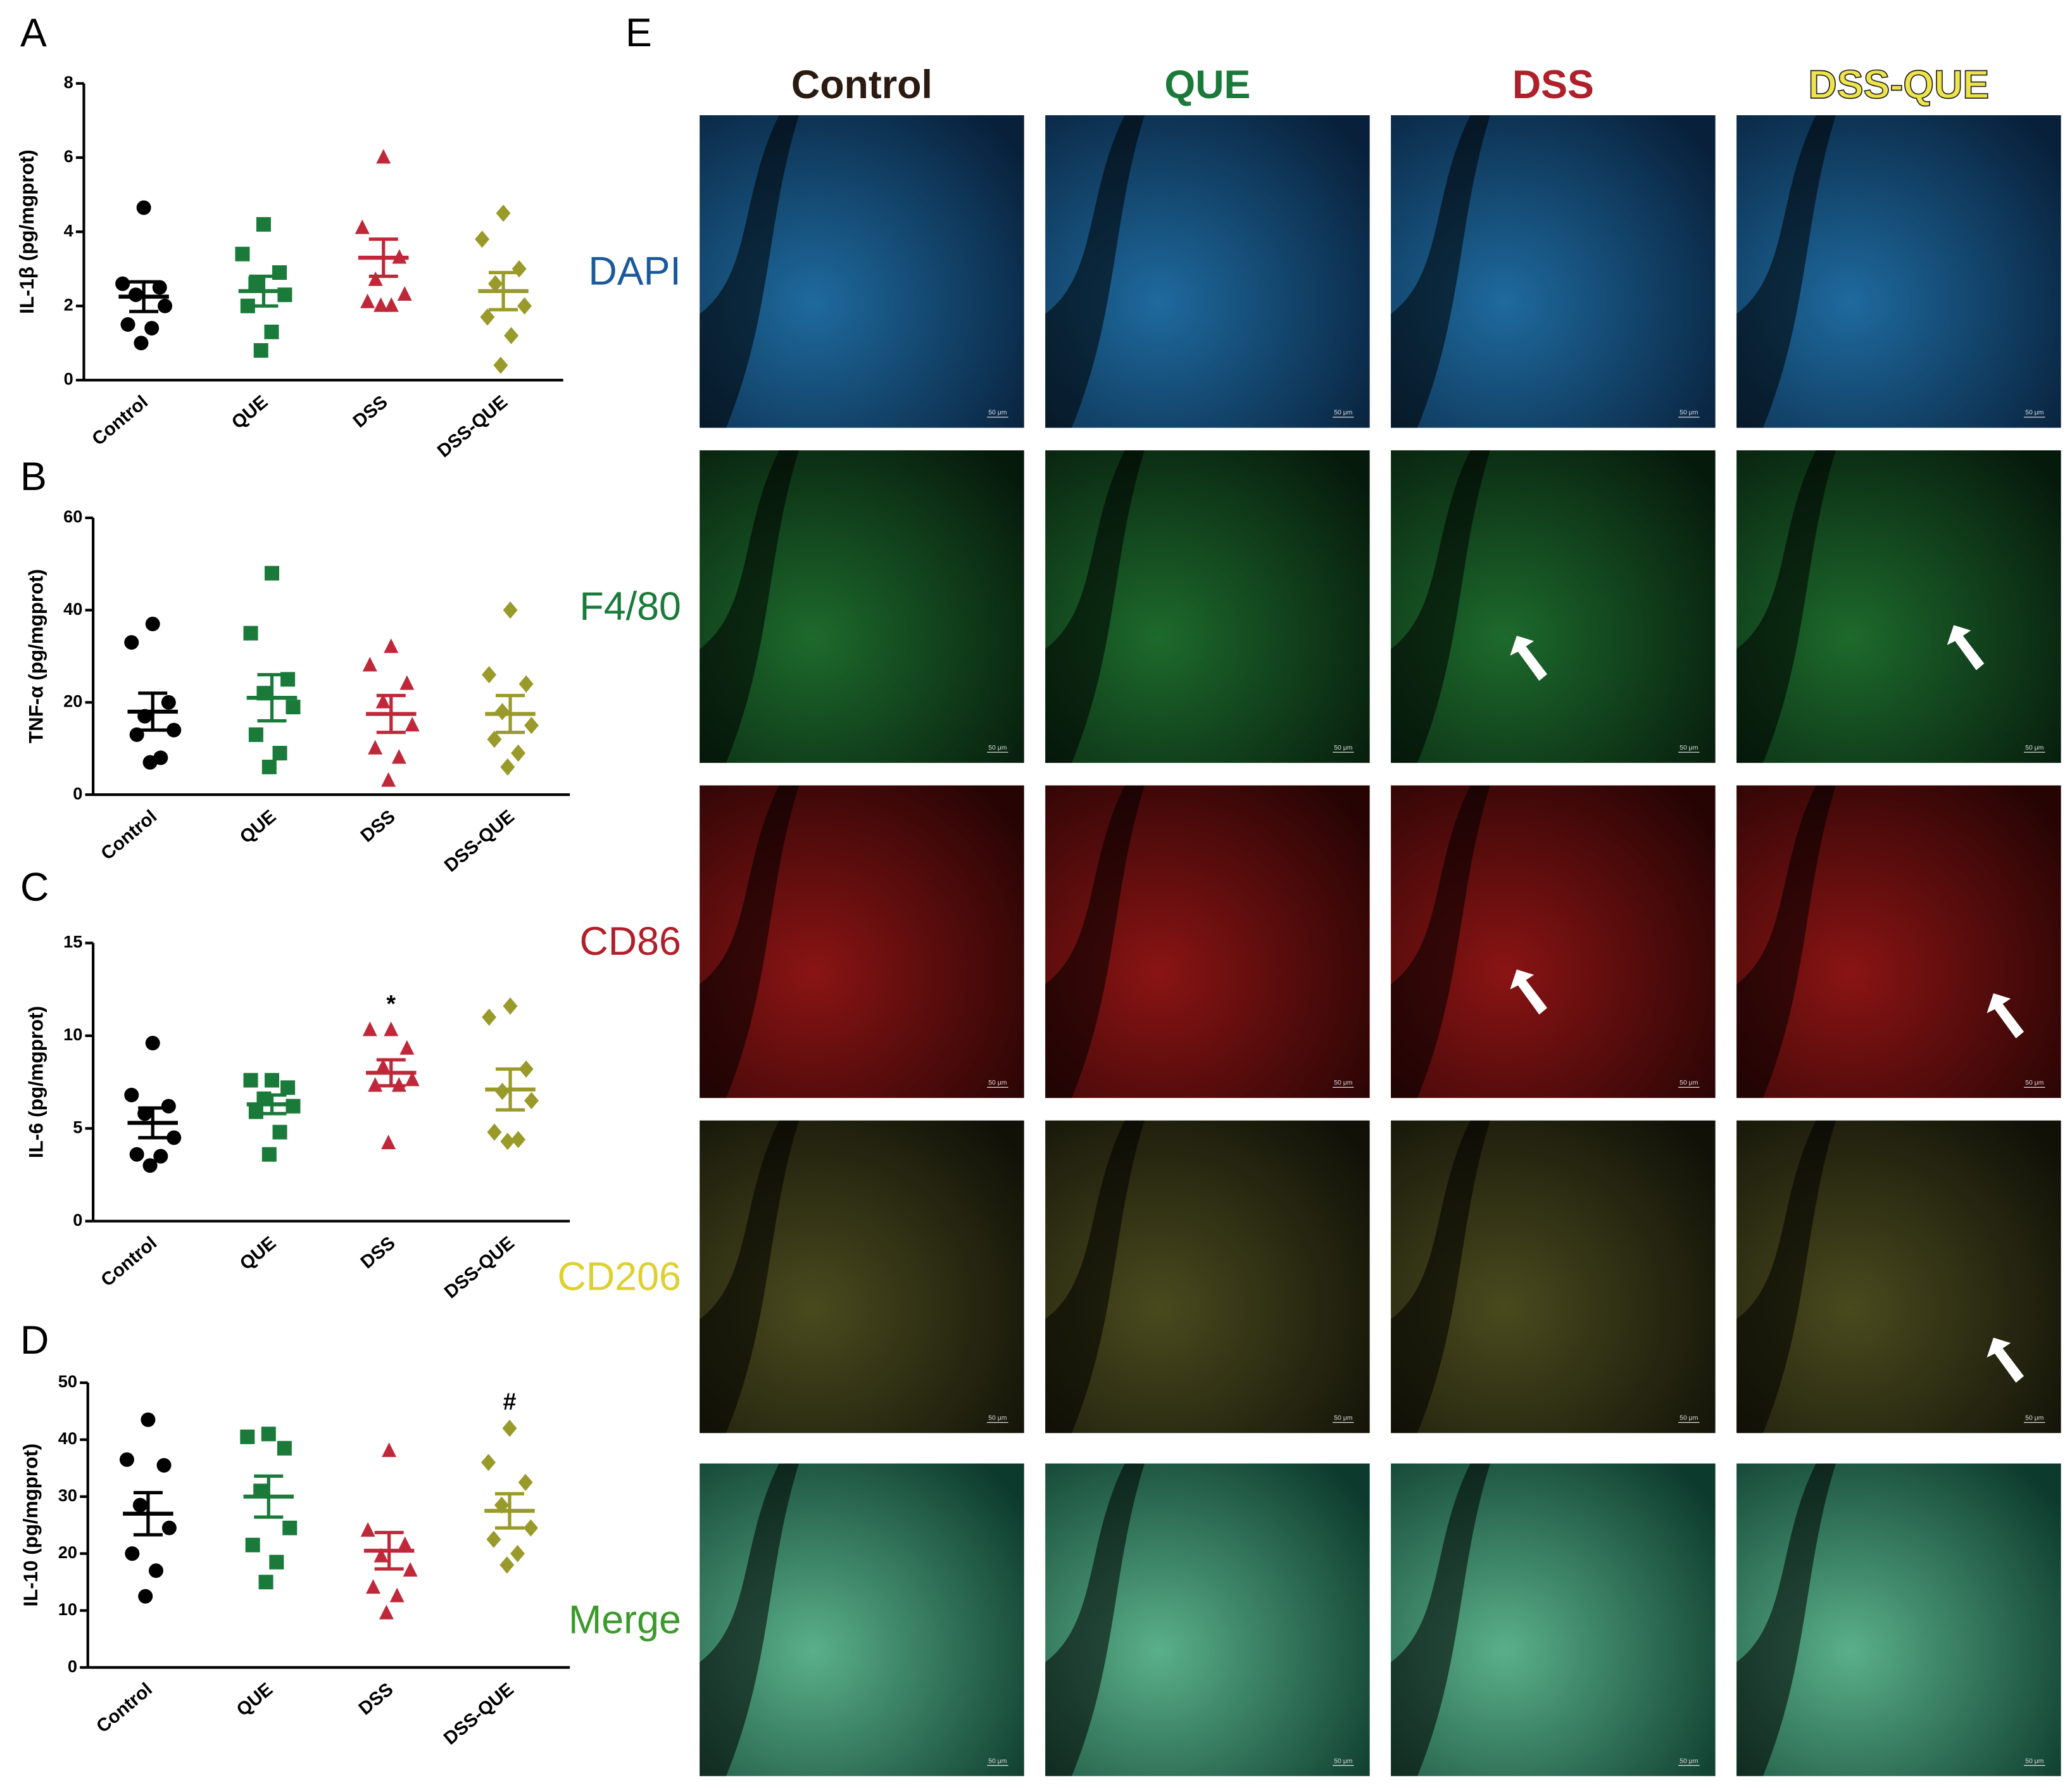 The height and width of the screenshot is (1788, 2072). Describe the element at coordinates (36, 1082) in the screenshot. I see `y-axis-label: IL-6 (pg/mgprot)` at that location.